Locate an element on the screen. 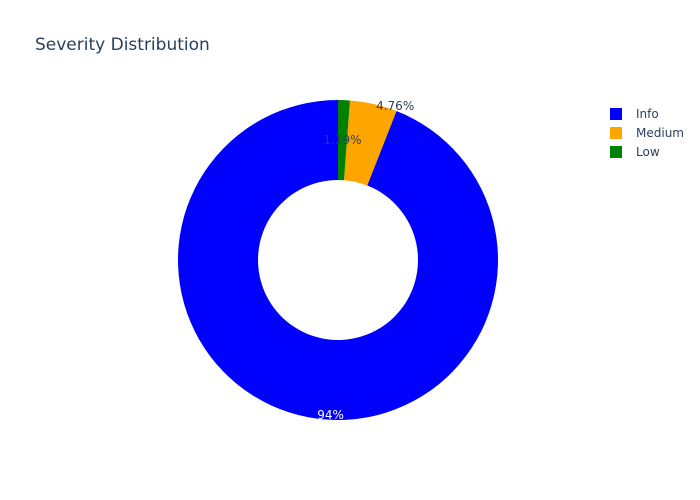 Image resolution: width=700 pixels, height=500 pixels. legend-label-info: Info is located at coordinates (647, 114).